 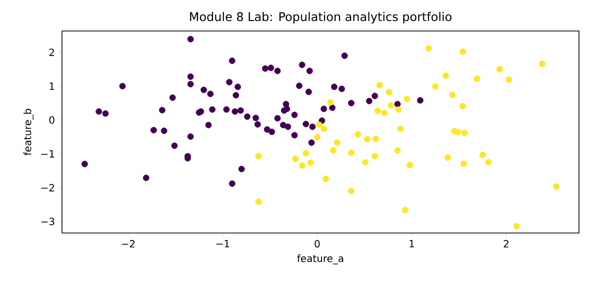 I want to click on x-tick-label: 2, so click(x=506, y=244).